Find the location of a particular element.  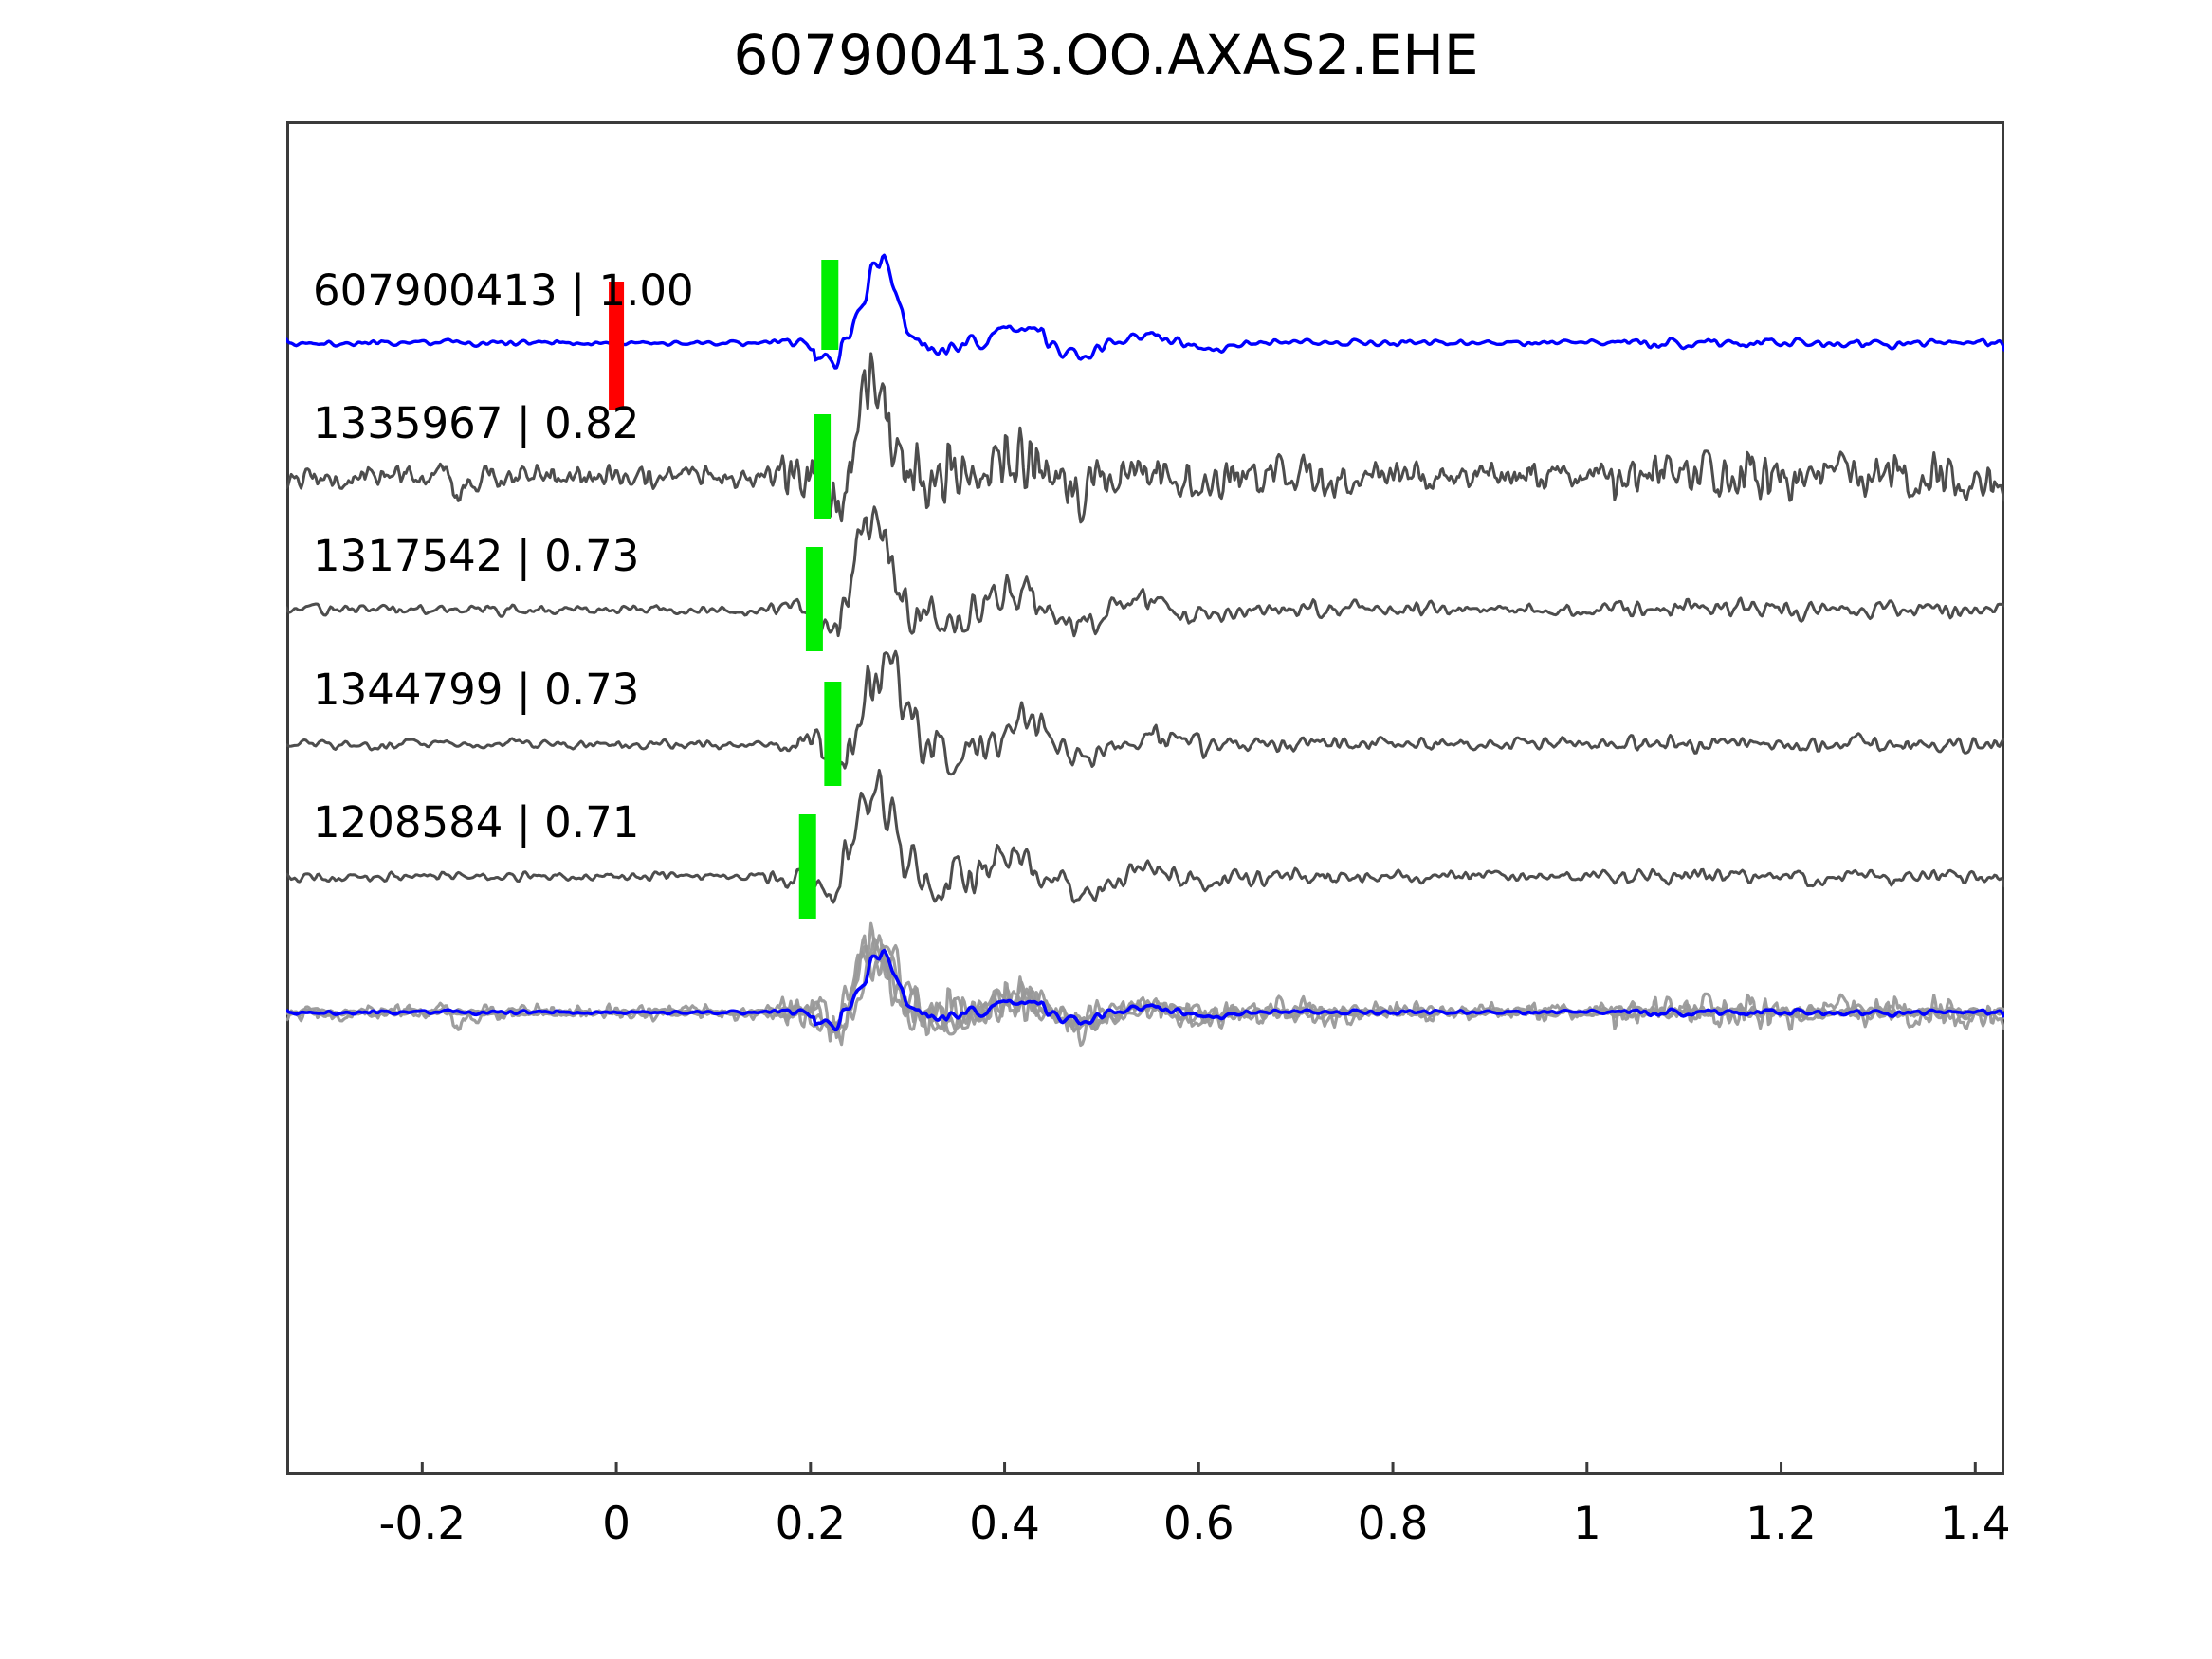

x-tick-label: 0.8 is located at coordinates (1393, 1524).